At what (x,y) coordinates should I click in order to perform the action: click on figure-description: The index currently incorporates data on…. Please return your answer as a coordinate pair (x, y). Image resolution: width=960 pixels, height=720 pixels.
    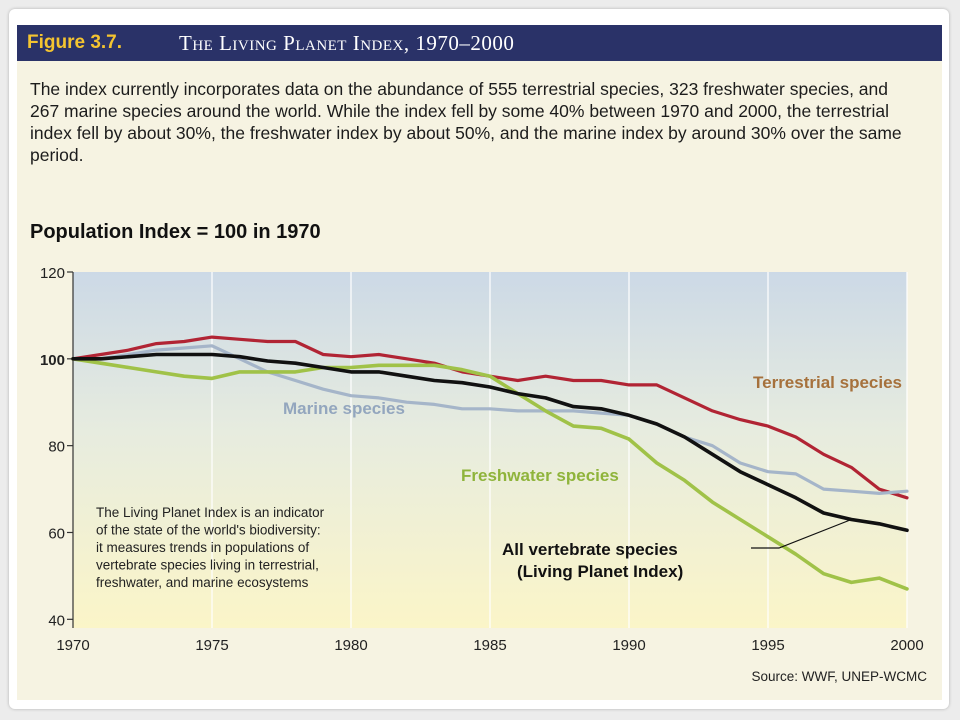
    Looking at the image, I should click on (466, 122).